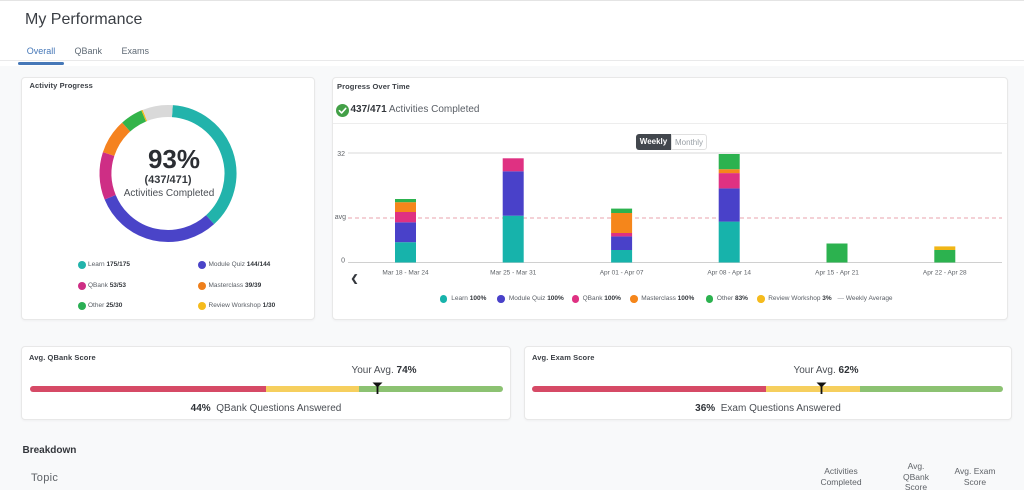 The height and width of the screenshot is (490, 1024). I want to click on svg-text: Mar 18 - Mar 24, so click(405, 273).